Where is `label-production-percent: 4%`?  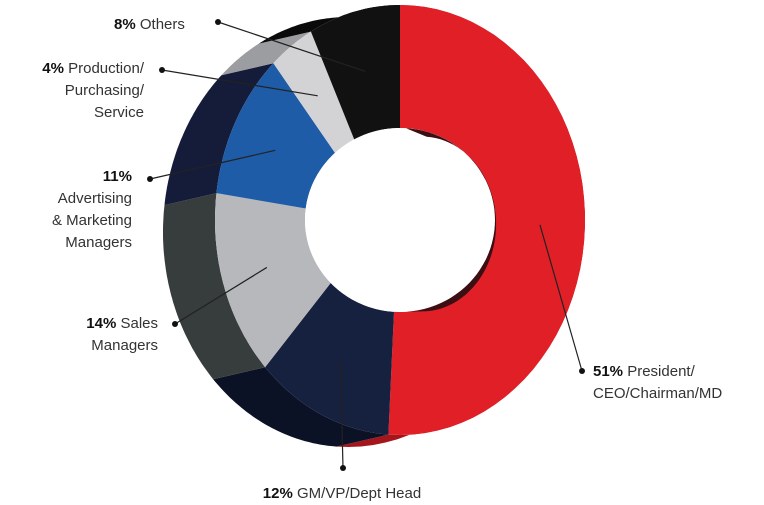
label-production-percent: 4% is located at coordinates (53, 68).